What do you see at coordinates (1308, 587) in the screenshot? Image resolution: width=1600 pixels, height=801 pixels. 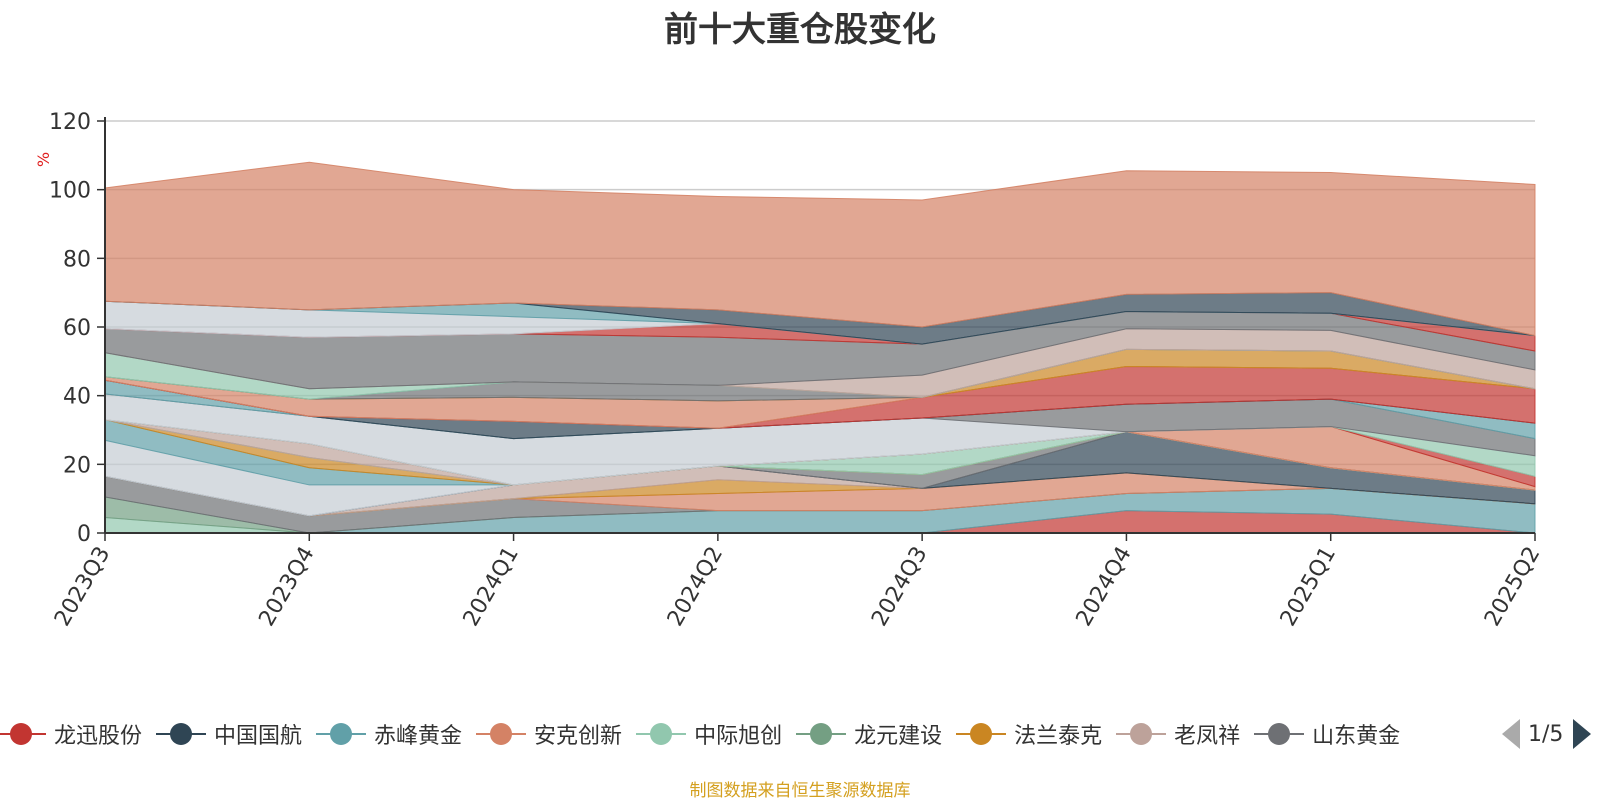 I see `x-tick-label: 2025Q1` at bounding box center [1308, 587].